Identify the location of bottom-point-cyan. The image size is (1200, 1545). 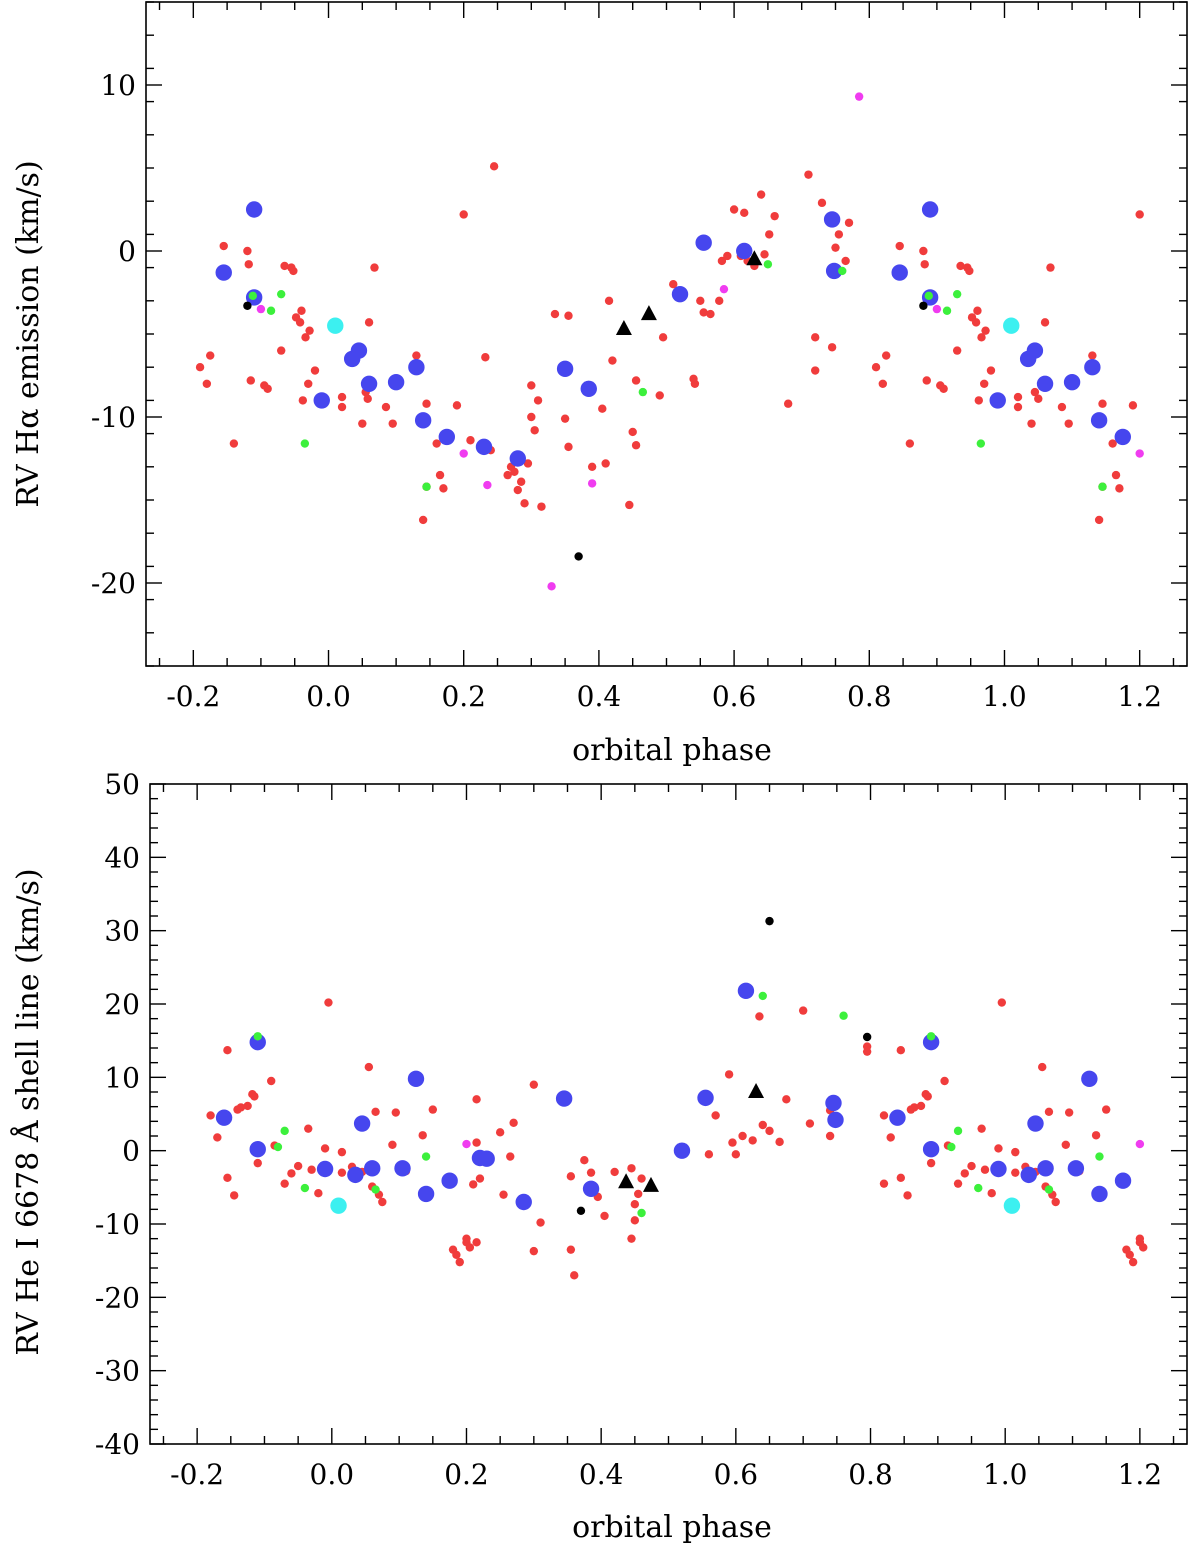
(338, 1205).